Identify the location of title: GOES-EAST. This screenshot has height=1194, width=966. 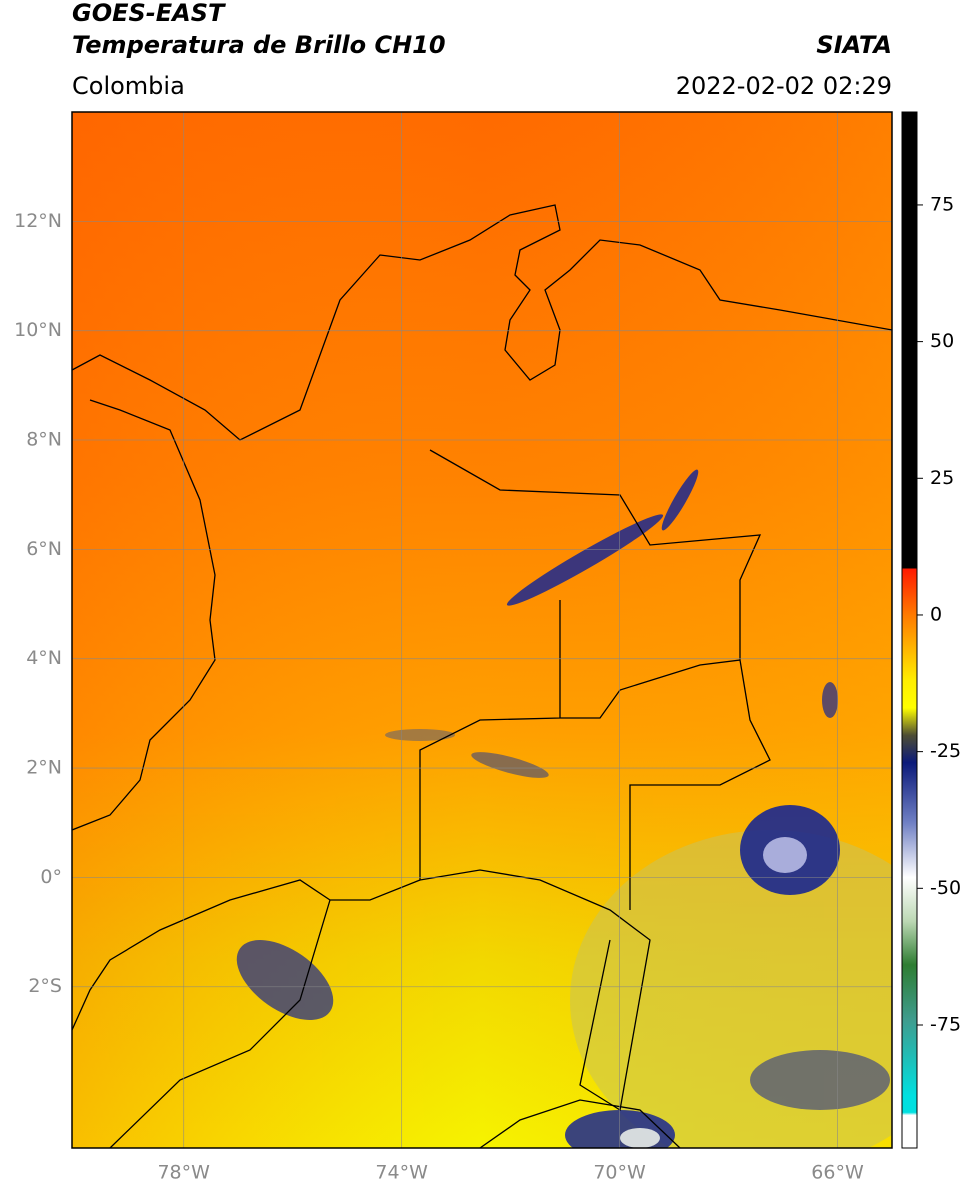
(149, 13).